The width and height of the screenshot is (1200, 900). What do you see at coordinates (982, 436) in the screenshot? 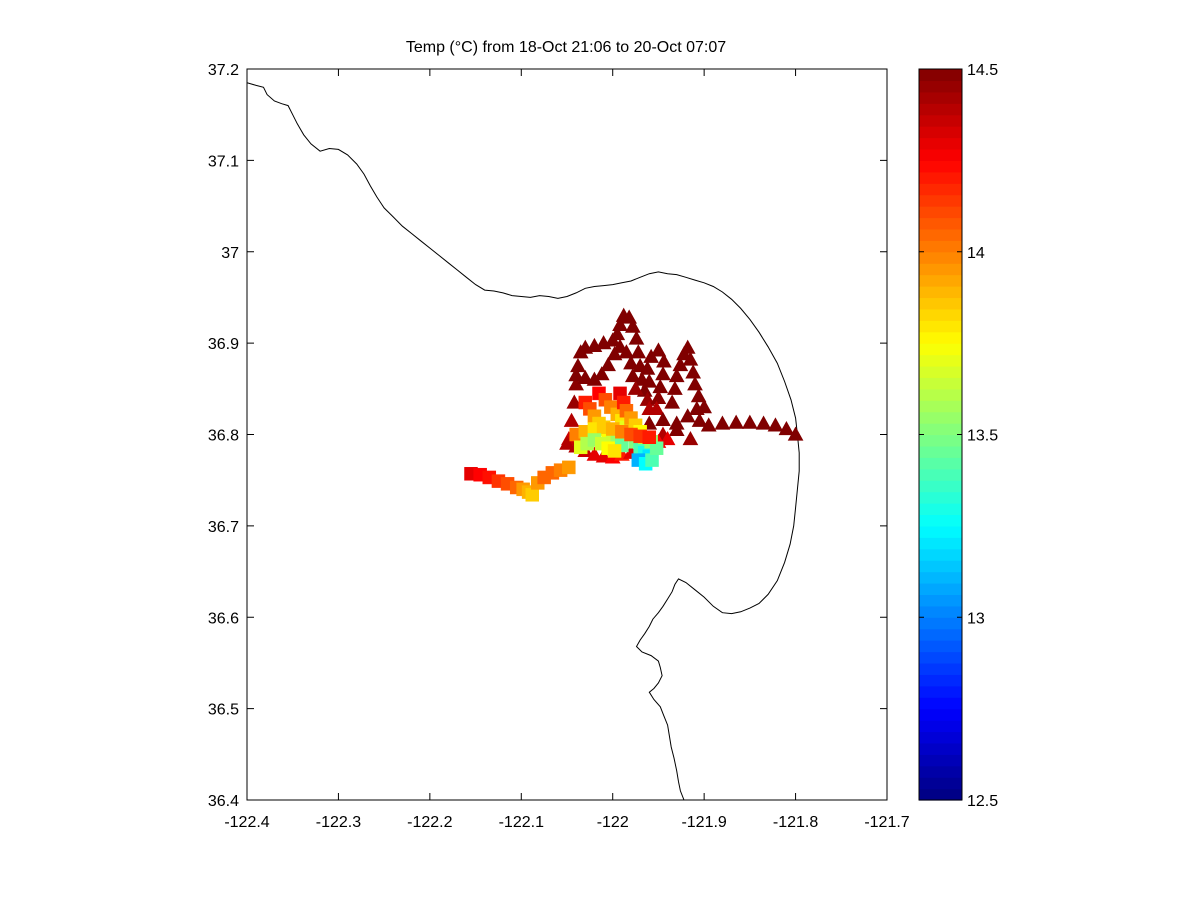
I see `colorbar-tick-label: 13.5` at bounding box center [982, 436].